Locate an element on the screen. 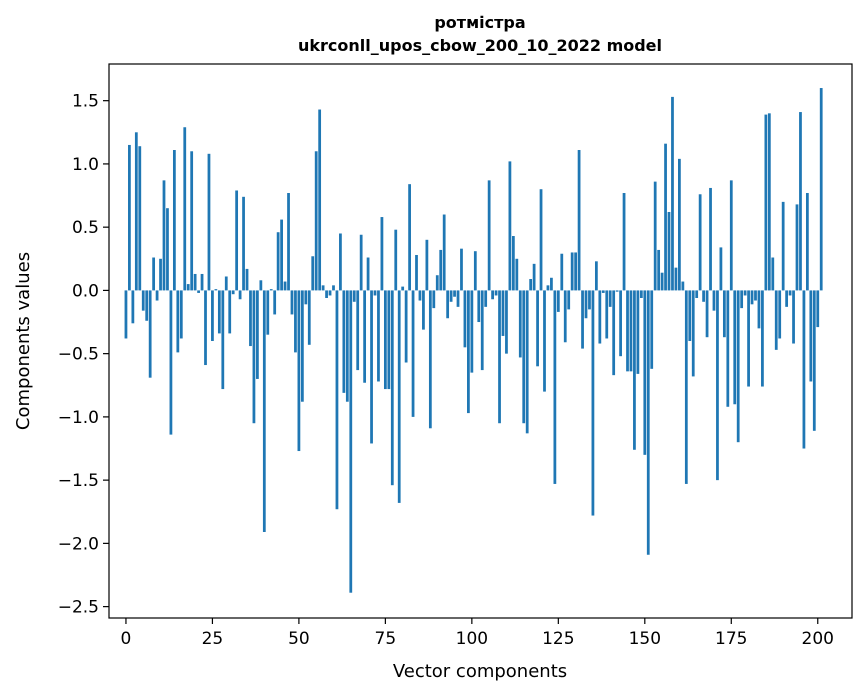  y-axis-label: Components values is located at coordinates (23, 341).